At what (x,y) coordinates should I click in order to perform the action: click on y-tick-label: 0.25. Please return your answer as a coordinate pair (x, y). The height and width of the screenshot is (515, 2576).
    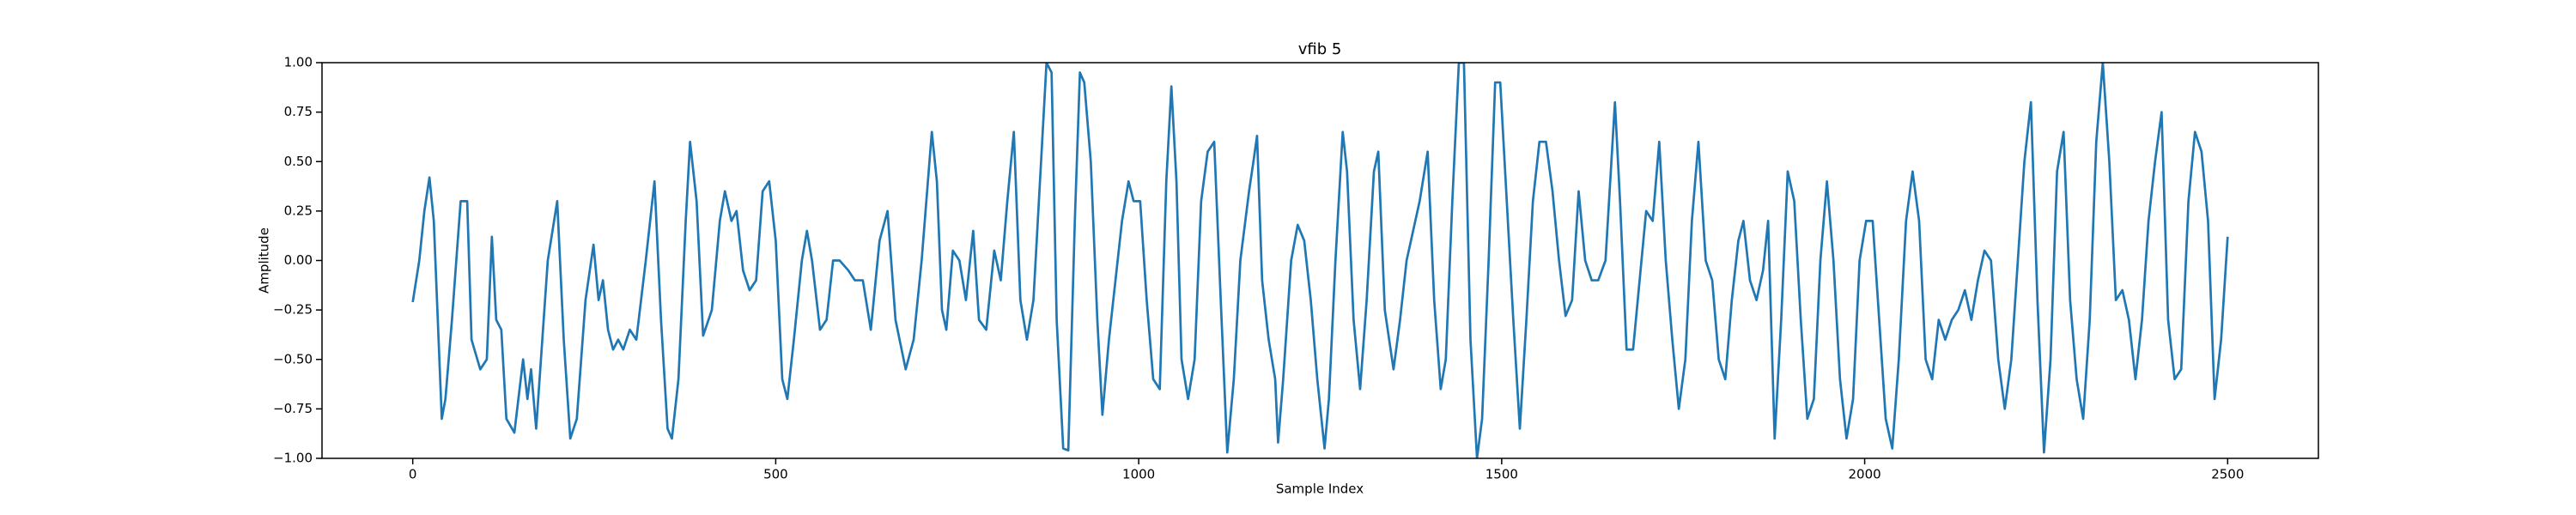
    Looking at the image, I should click on (298, 210).